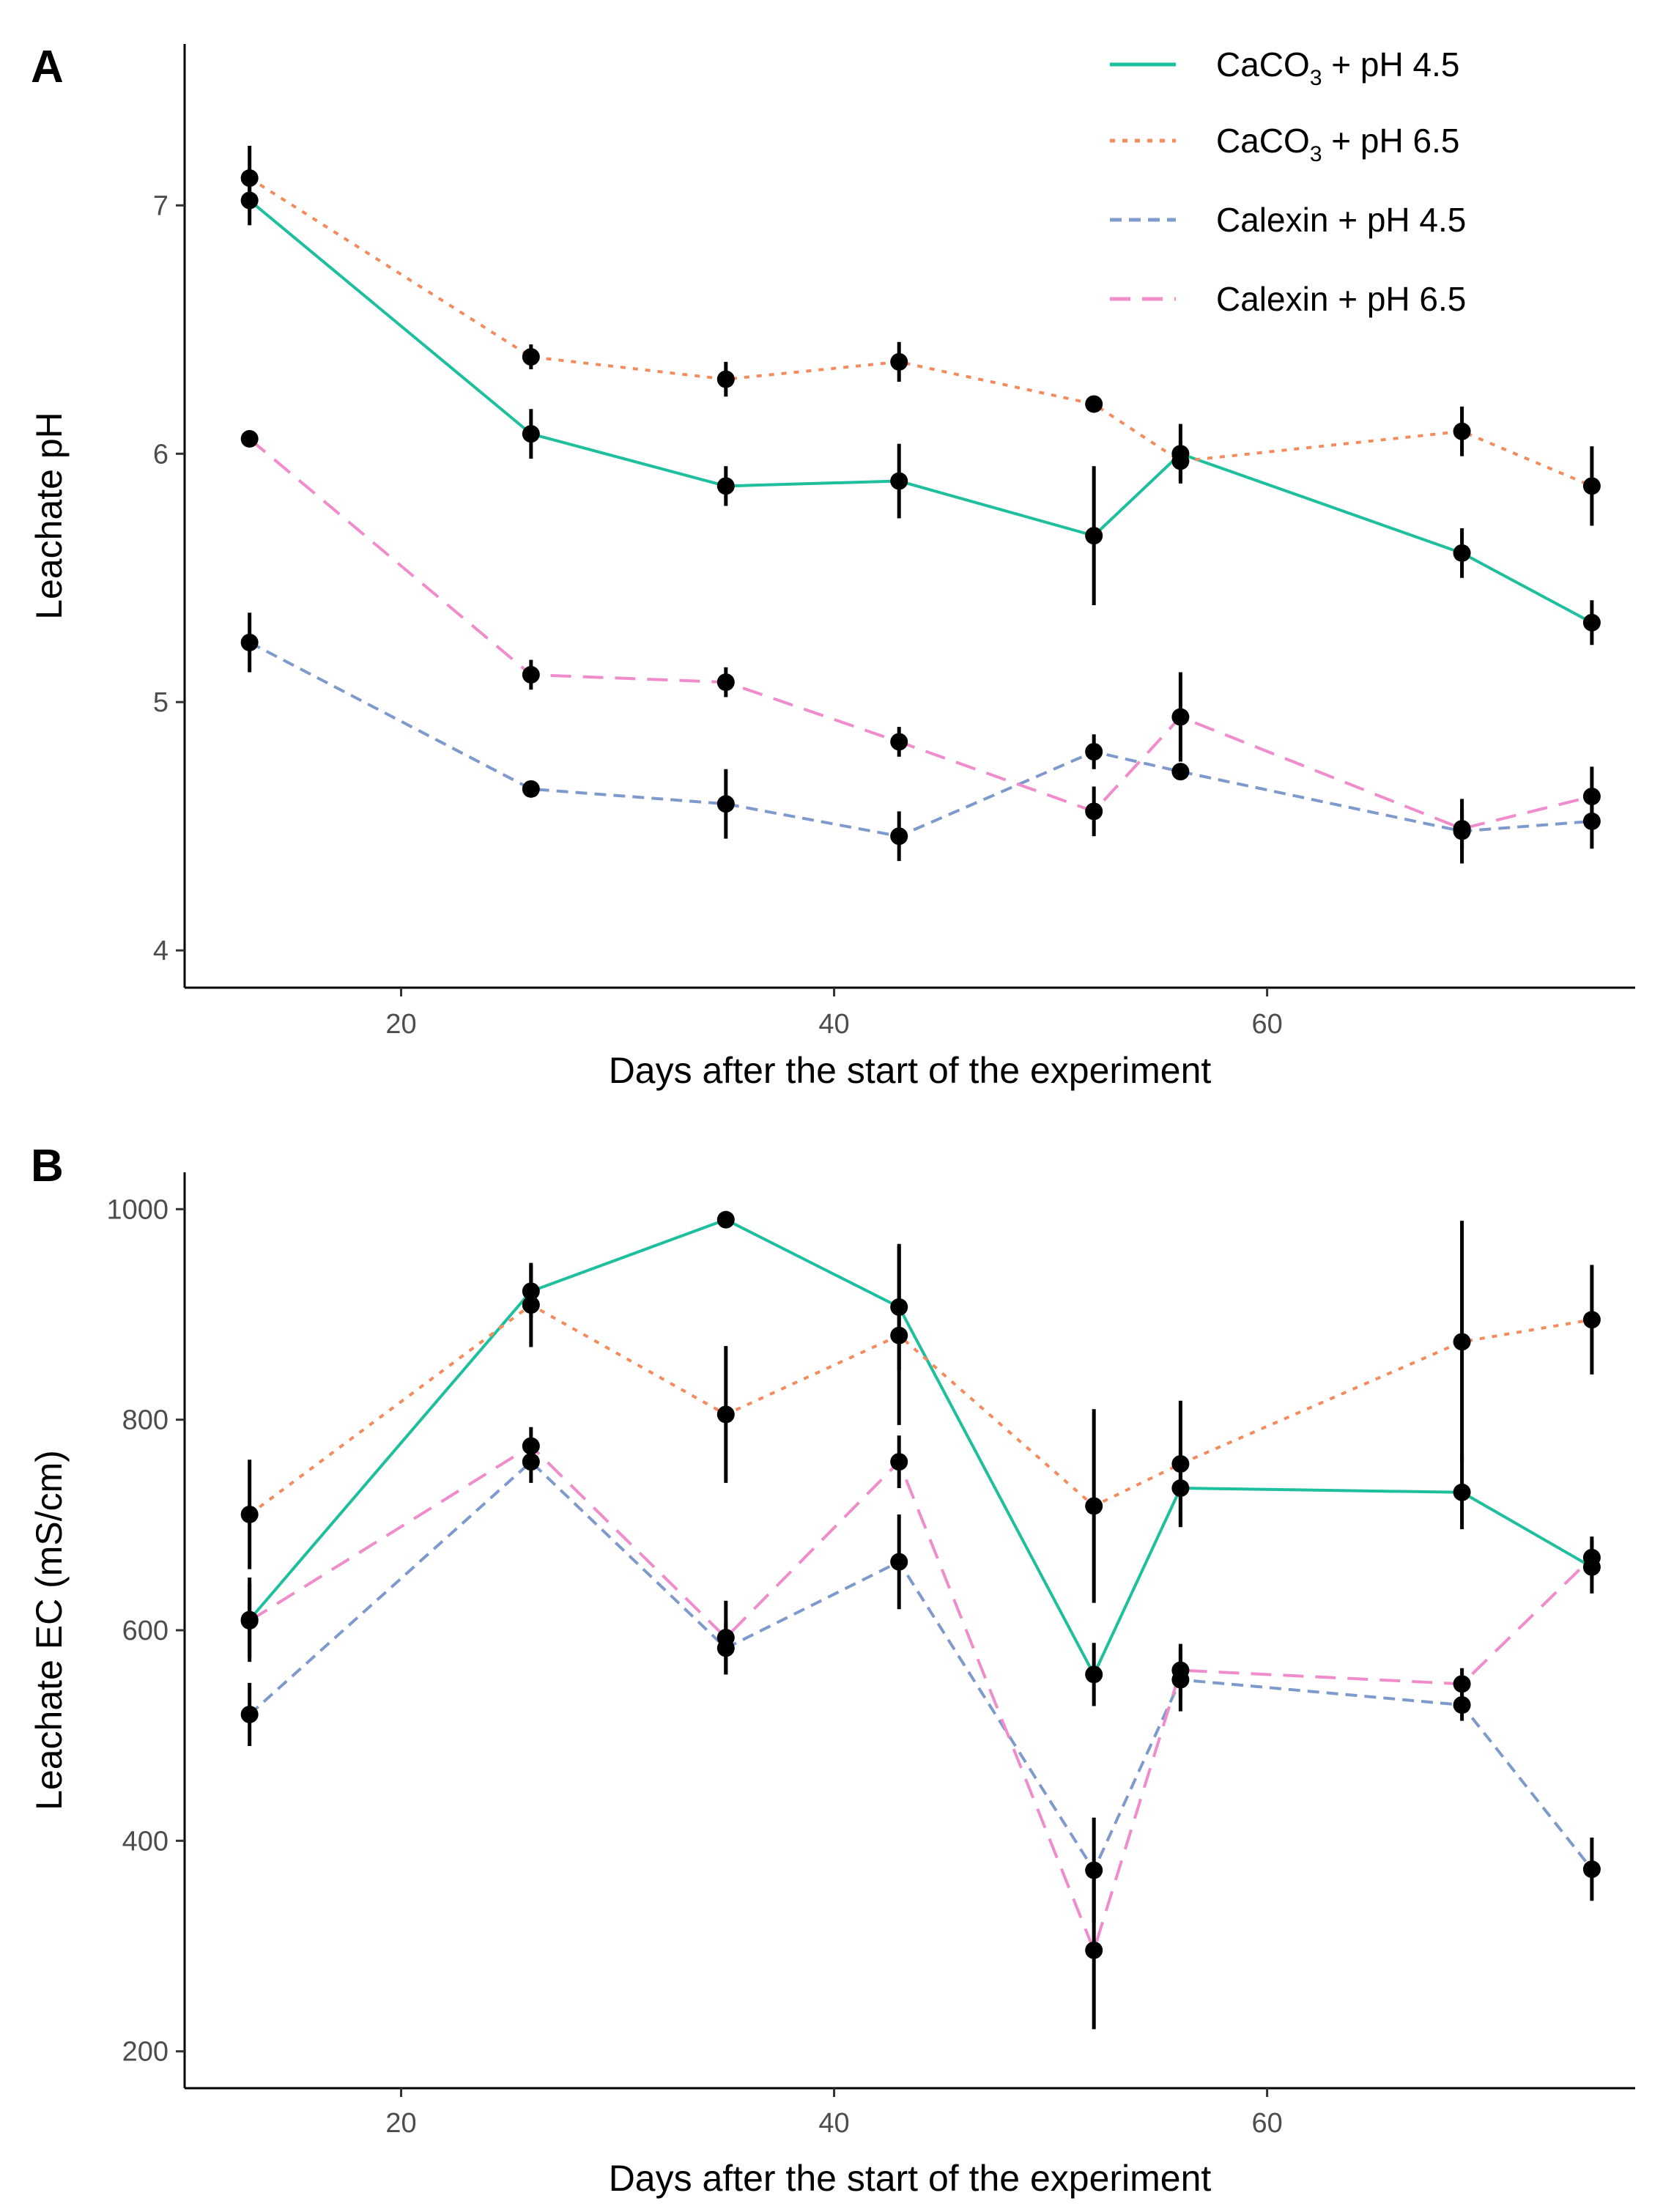 Image resolution: width=1663 pixels, height=2212 pixels. Describe the element at coordinates (160, 702) in the screenshot. I see `y-tick-label: 5` at that location.